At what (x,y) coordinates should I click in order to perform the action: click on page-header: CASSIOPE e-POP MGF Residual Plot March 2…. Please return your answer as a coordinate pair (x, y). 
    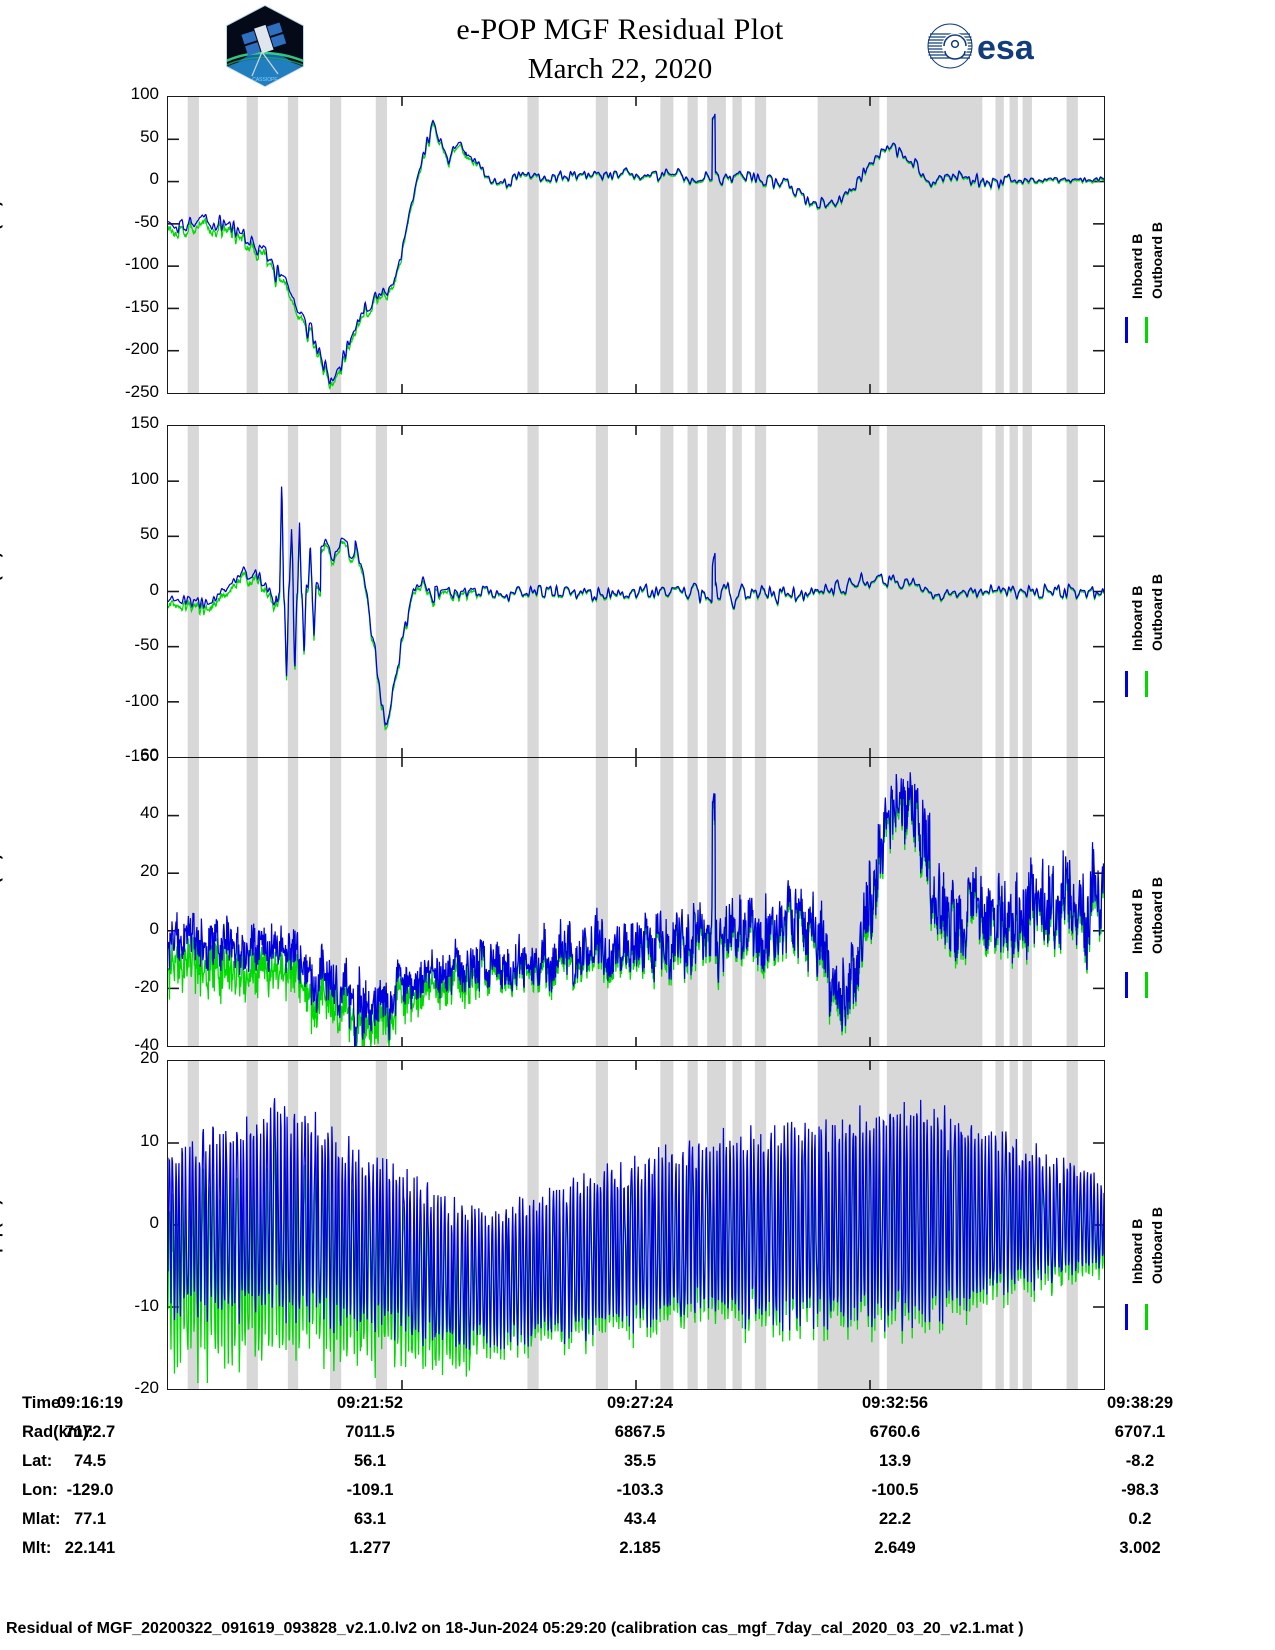
    Looking at the image, I should click on (637, 46).